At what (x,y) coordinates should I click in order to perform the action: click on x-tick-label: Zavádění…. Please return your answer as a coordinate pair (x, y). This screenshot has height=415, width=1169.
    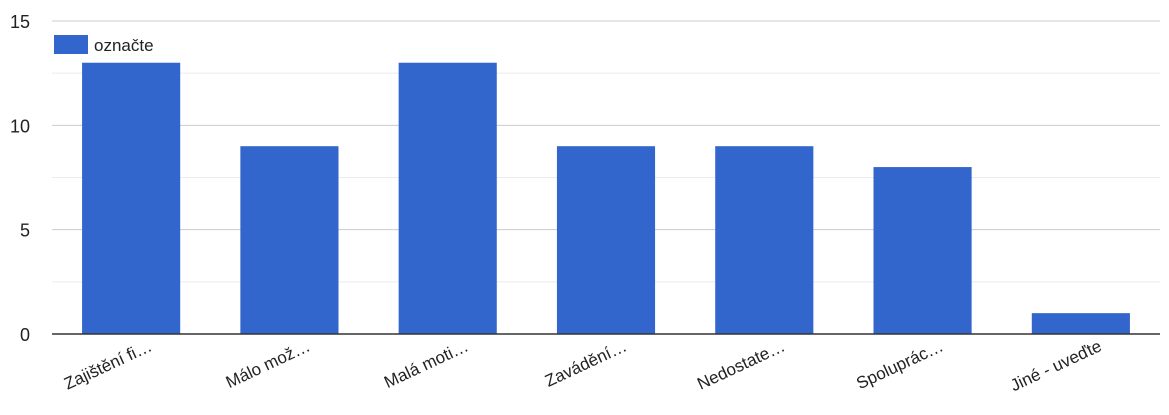
    Looking at the image, I should click on (586, 363).